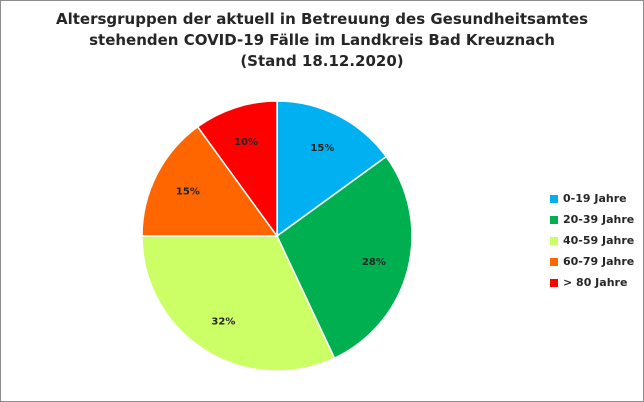 This screenshot has width=644, height=402. Describe the element at coordinates (246, 142) in the screenshot. I see `data-label-80-plus: 10%` at that location.